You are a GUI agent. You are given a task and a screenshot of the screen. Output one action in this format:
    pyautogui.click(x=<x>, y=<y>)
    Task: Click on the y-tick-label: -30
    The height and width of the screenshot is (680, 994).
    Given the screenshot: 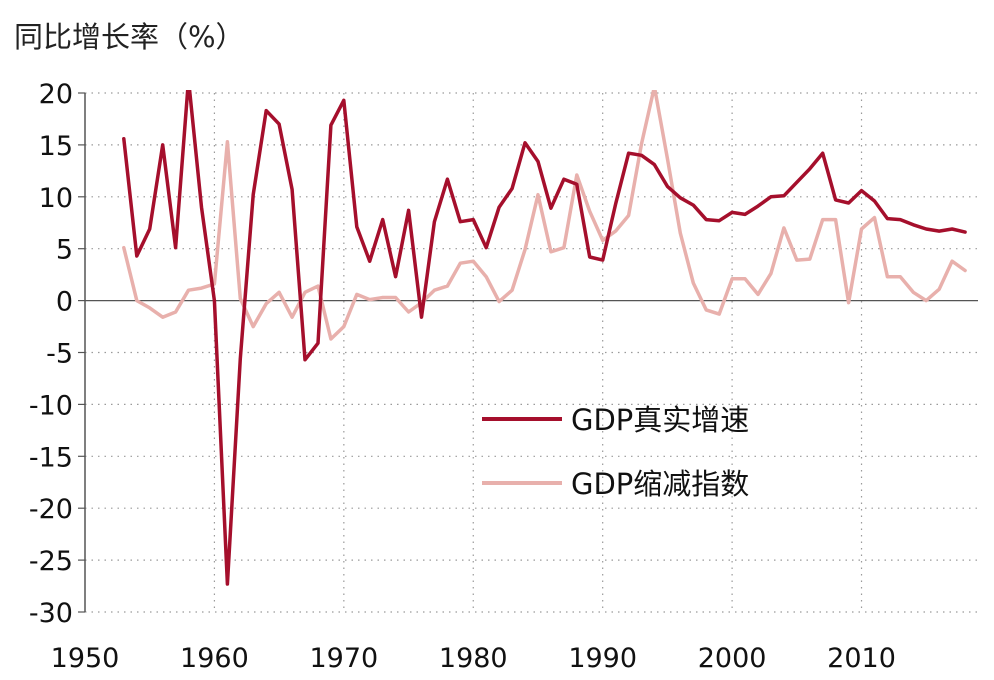 What is the action you would take?
    pyautogui.click(x=51, y=613)
    